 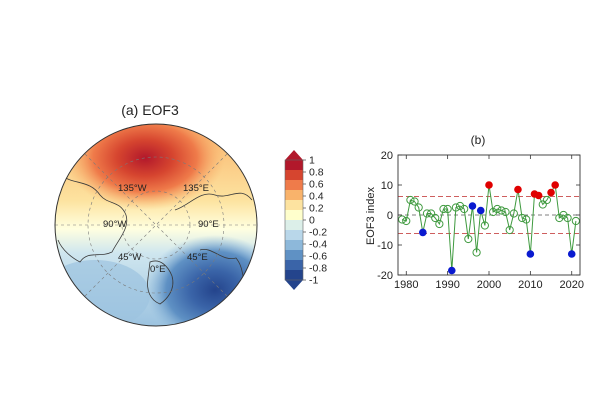 I want to click on colorbar-cells, so click(x=294, y=220).